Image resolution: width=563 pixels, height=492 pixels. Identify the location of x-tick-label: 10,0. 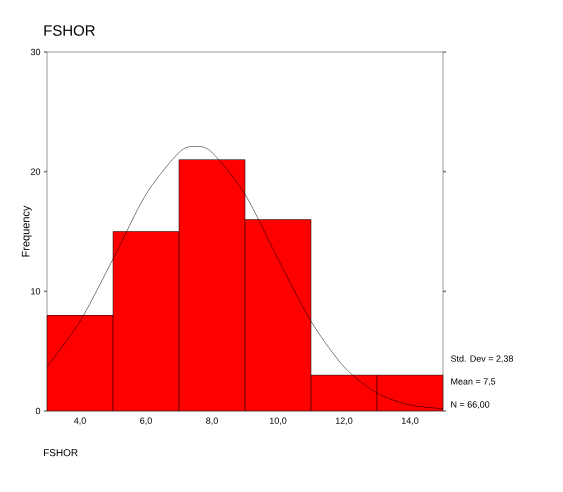
(278, 421).